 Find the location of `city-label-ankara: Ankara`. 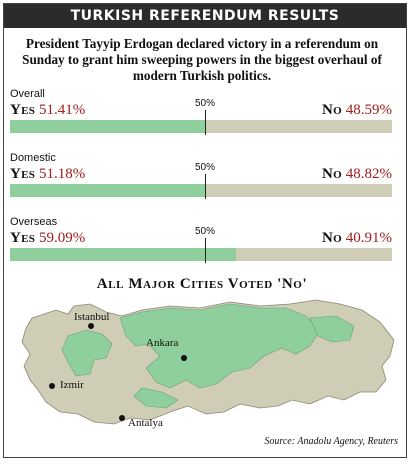

city-label-ankara: Ankara is located at coordinates (162, 343).